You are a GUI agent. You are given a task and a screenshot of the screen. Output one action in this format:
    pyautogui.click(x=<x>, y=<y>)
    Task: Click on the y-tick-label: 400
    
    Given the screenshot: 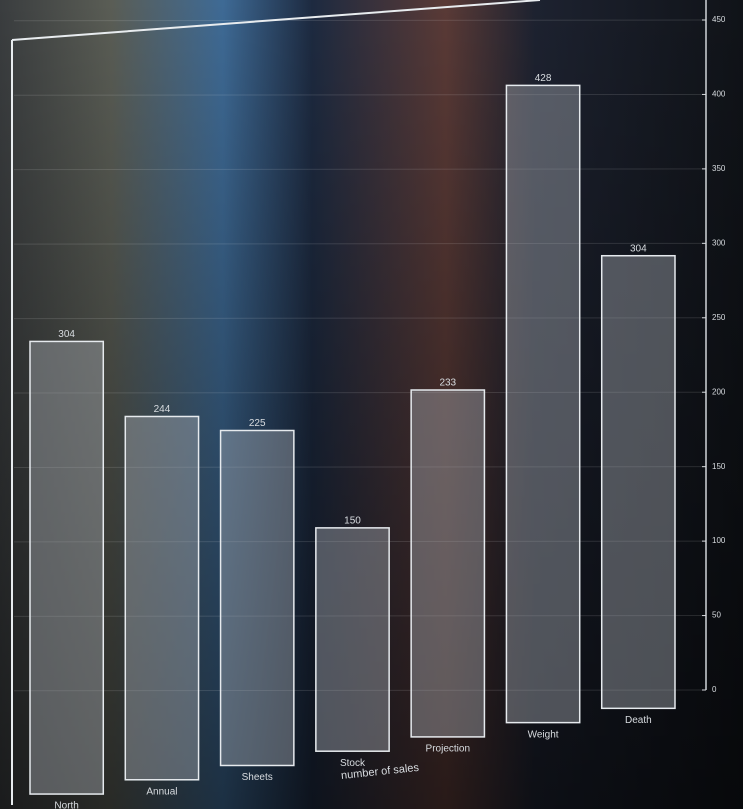 What is the action you would take?
    pyautogui.click(x=719, y=94)
    